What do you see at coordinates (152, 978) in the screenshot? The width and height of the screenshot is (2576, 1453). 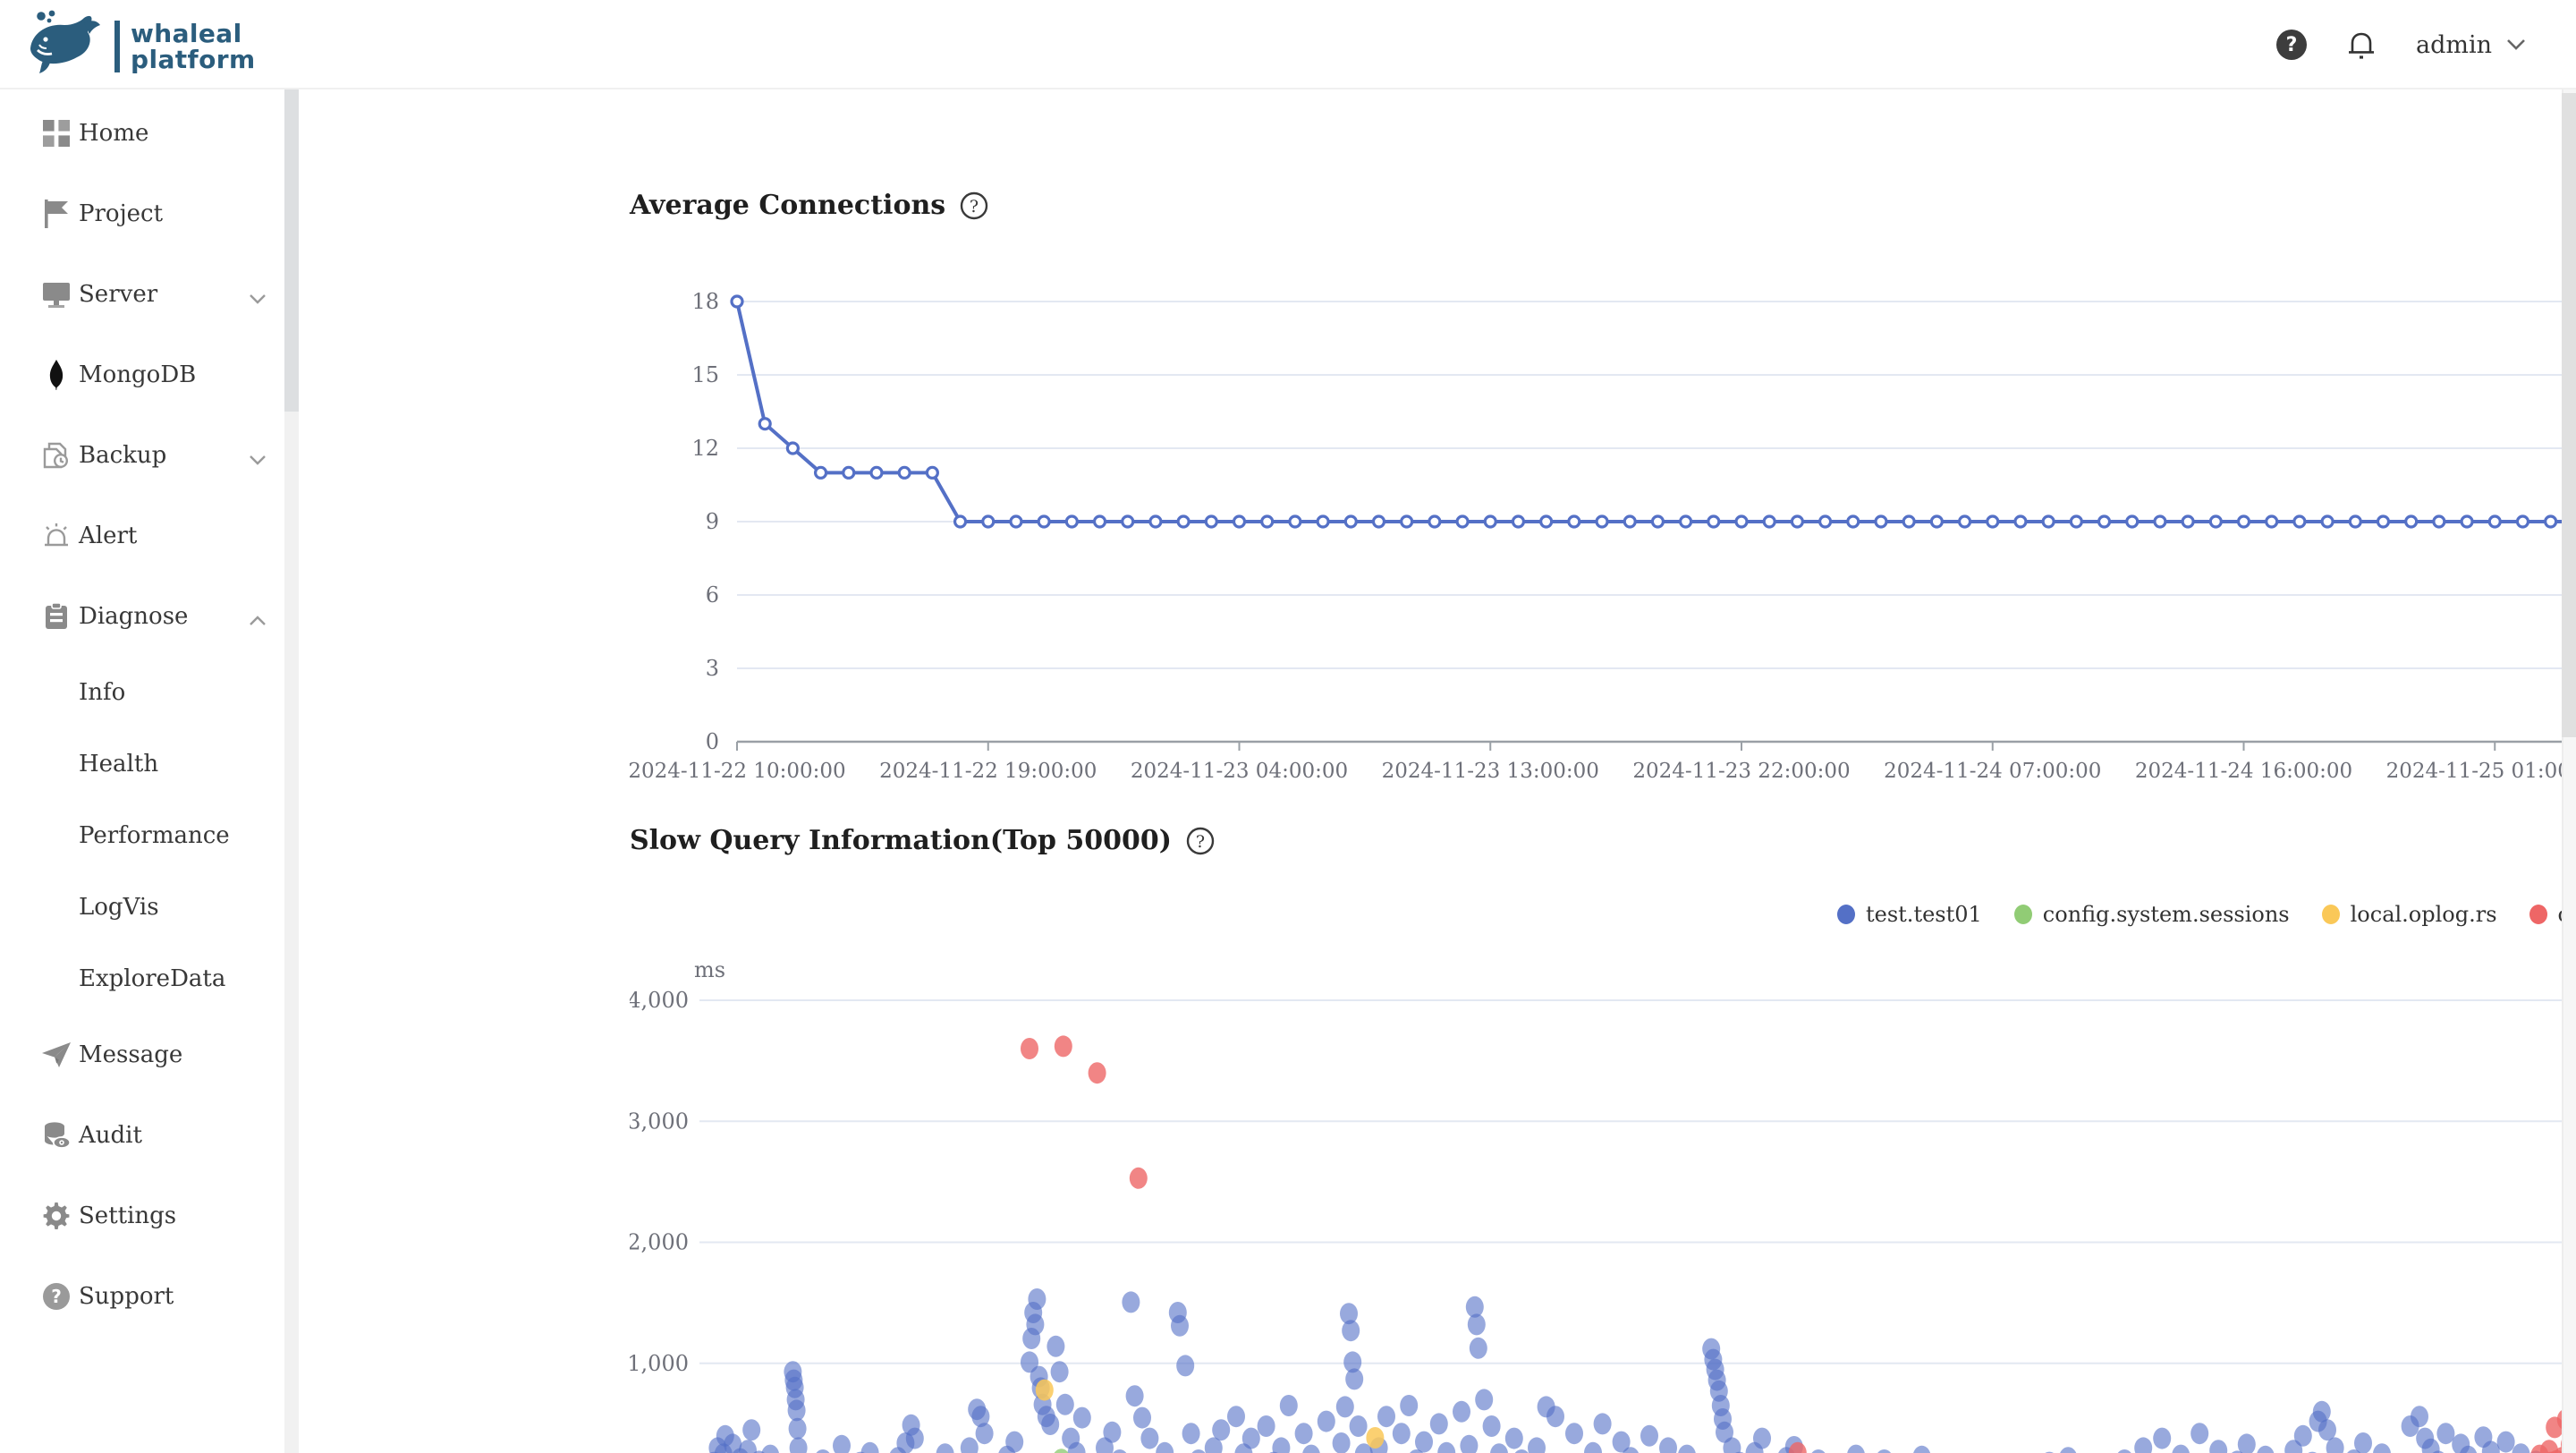 I see `sidebar-subitem-exploredata: ExploreData` at bounding box center [152, 978].